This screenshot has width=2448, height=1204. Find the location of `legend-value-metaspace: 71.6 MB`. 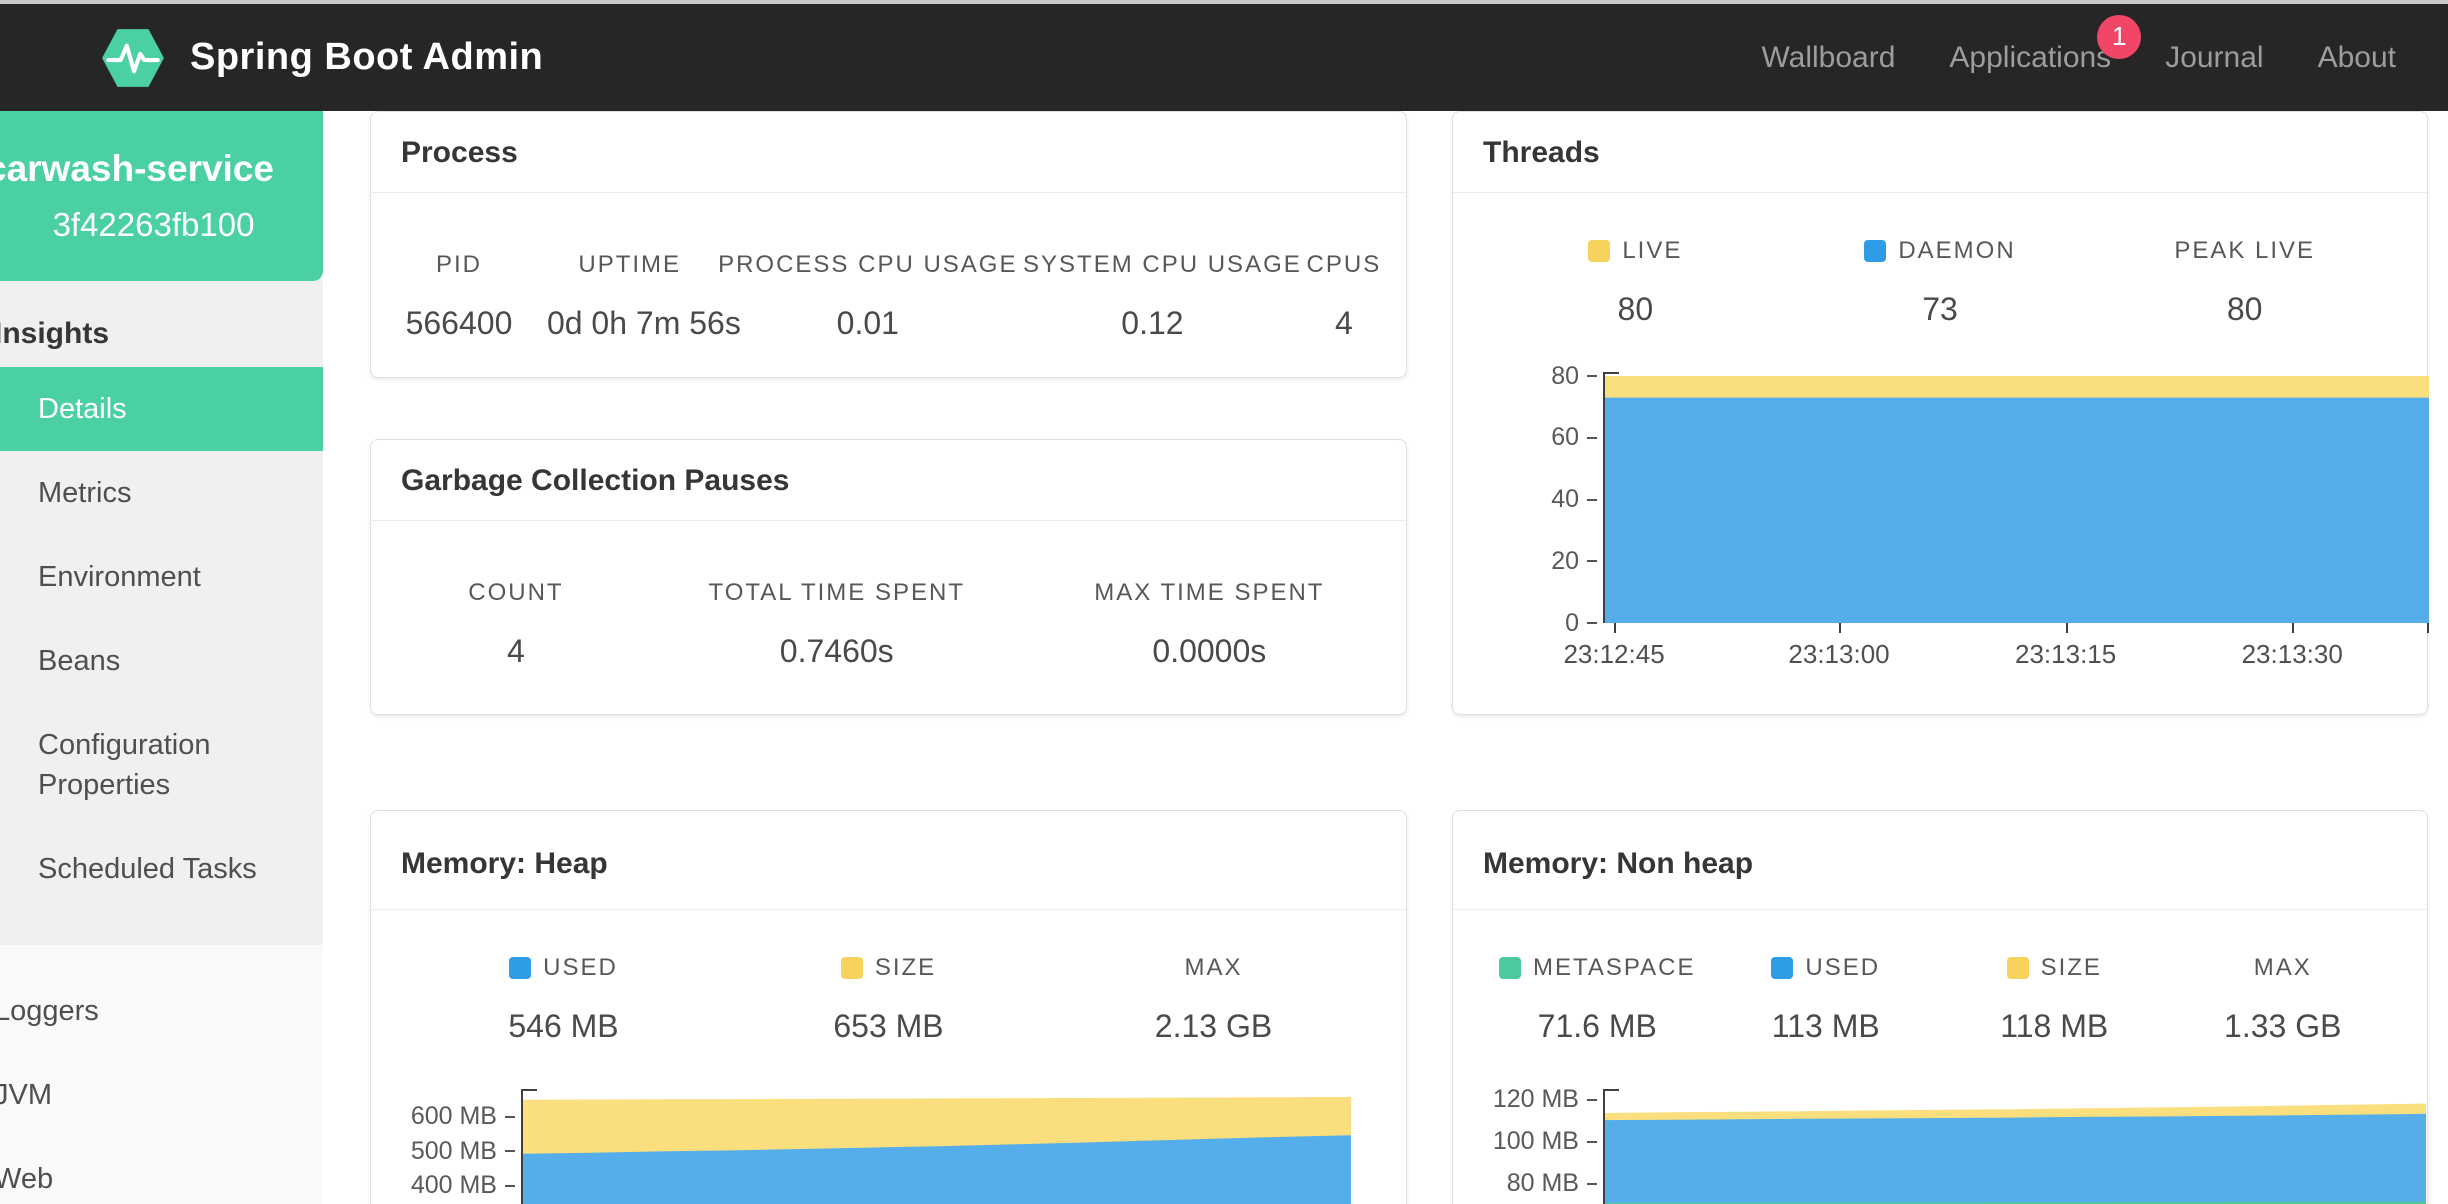

legend-value-metaspace: 71.6 MB is located at coordinates (1597, 1026).